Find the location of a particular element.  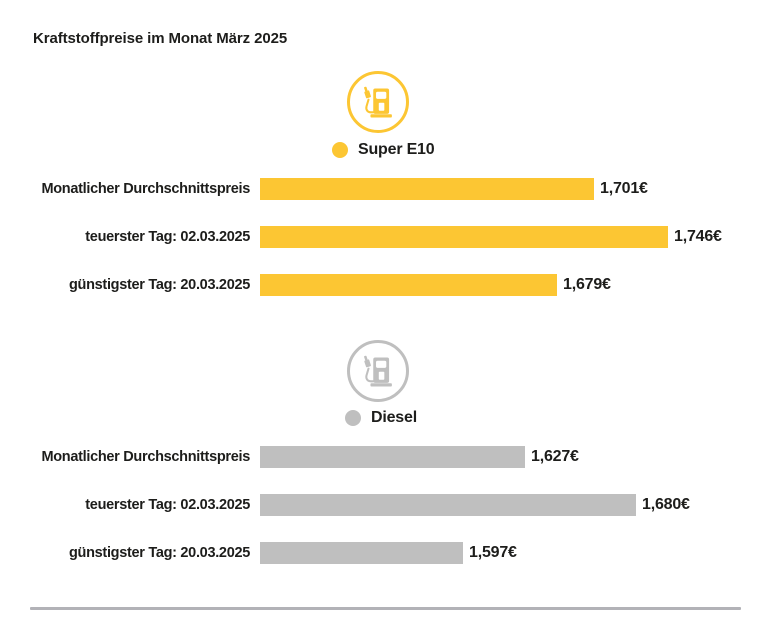

legend-label-super: Super E10 is located at coordinates (396, 149).